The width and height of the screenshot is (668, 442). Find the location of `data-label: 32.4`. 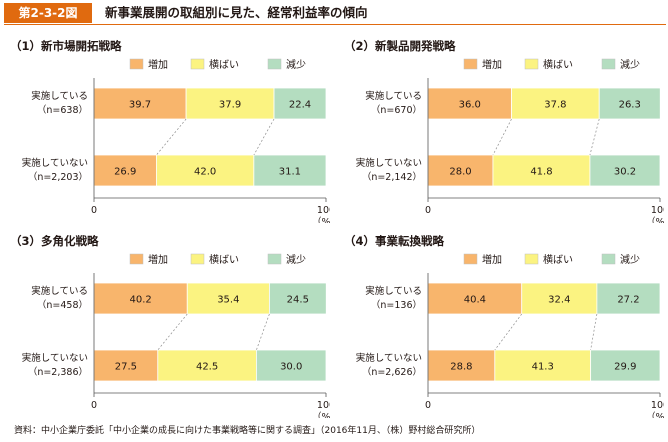

data-label: 32.4 is located at coordinates (559, 300).